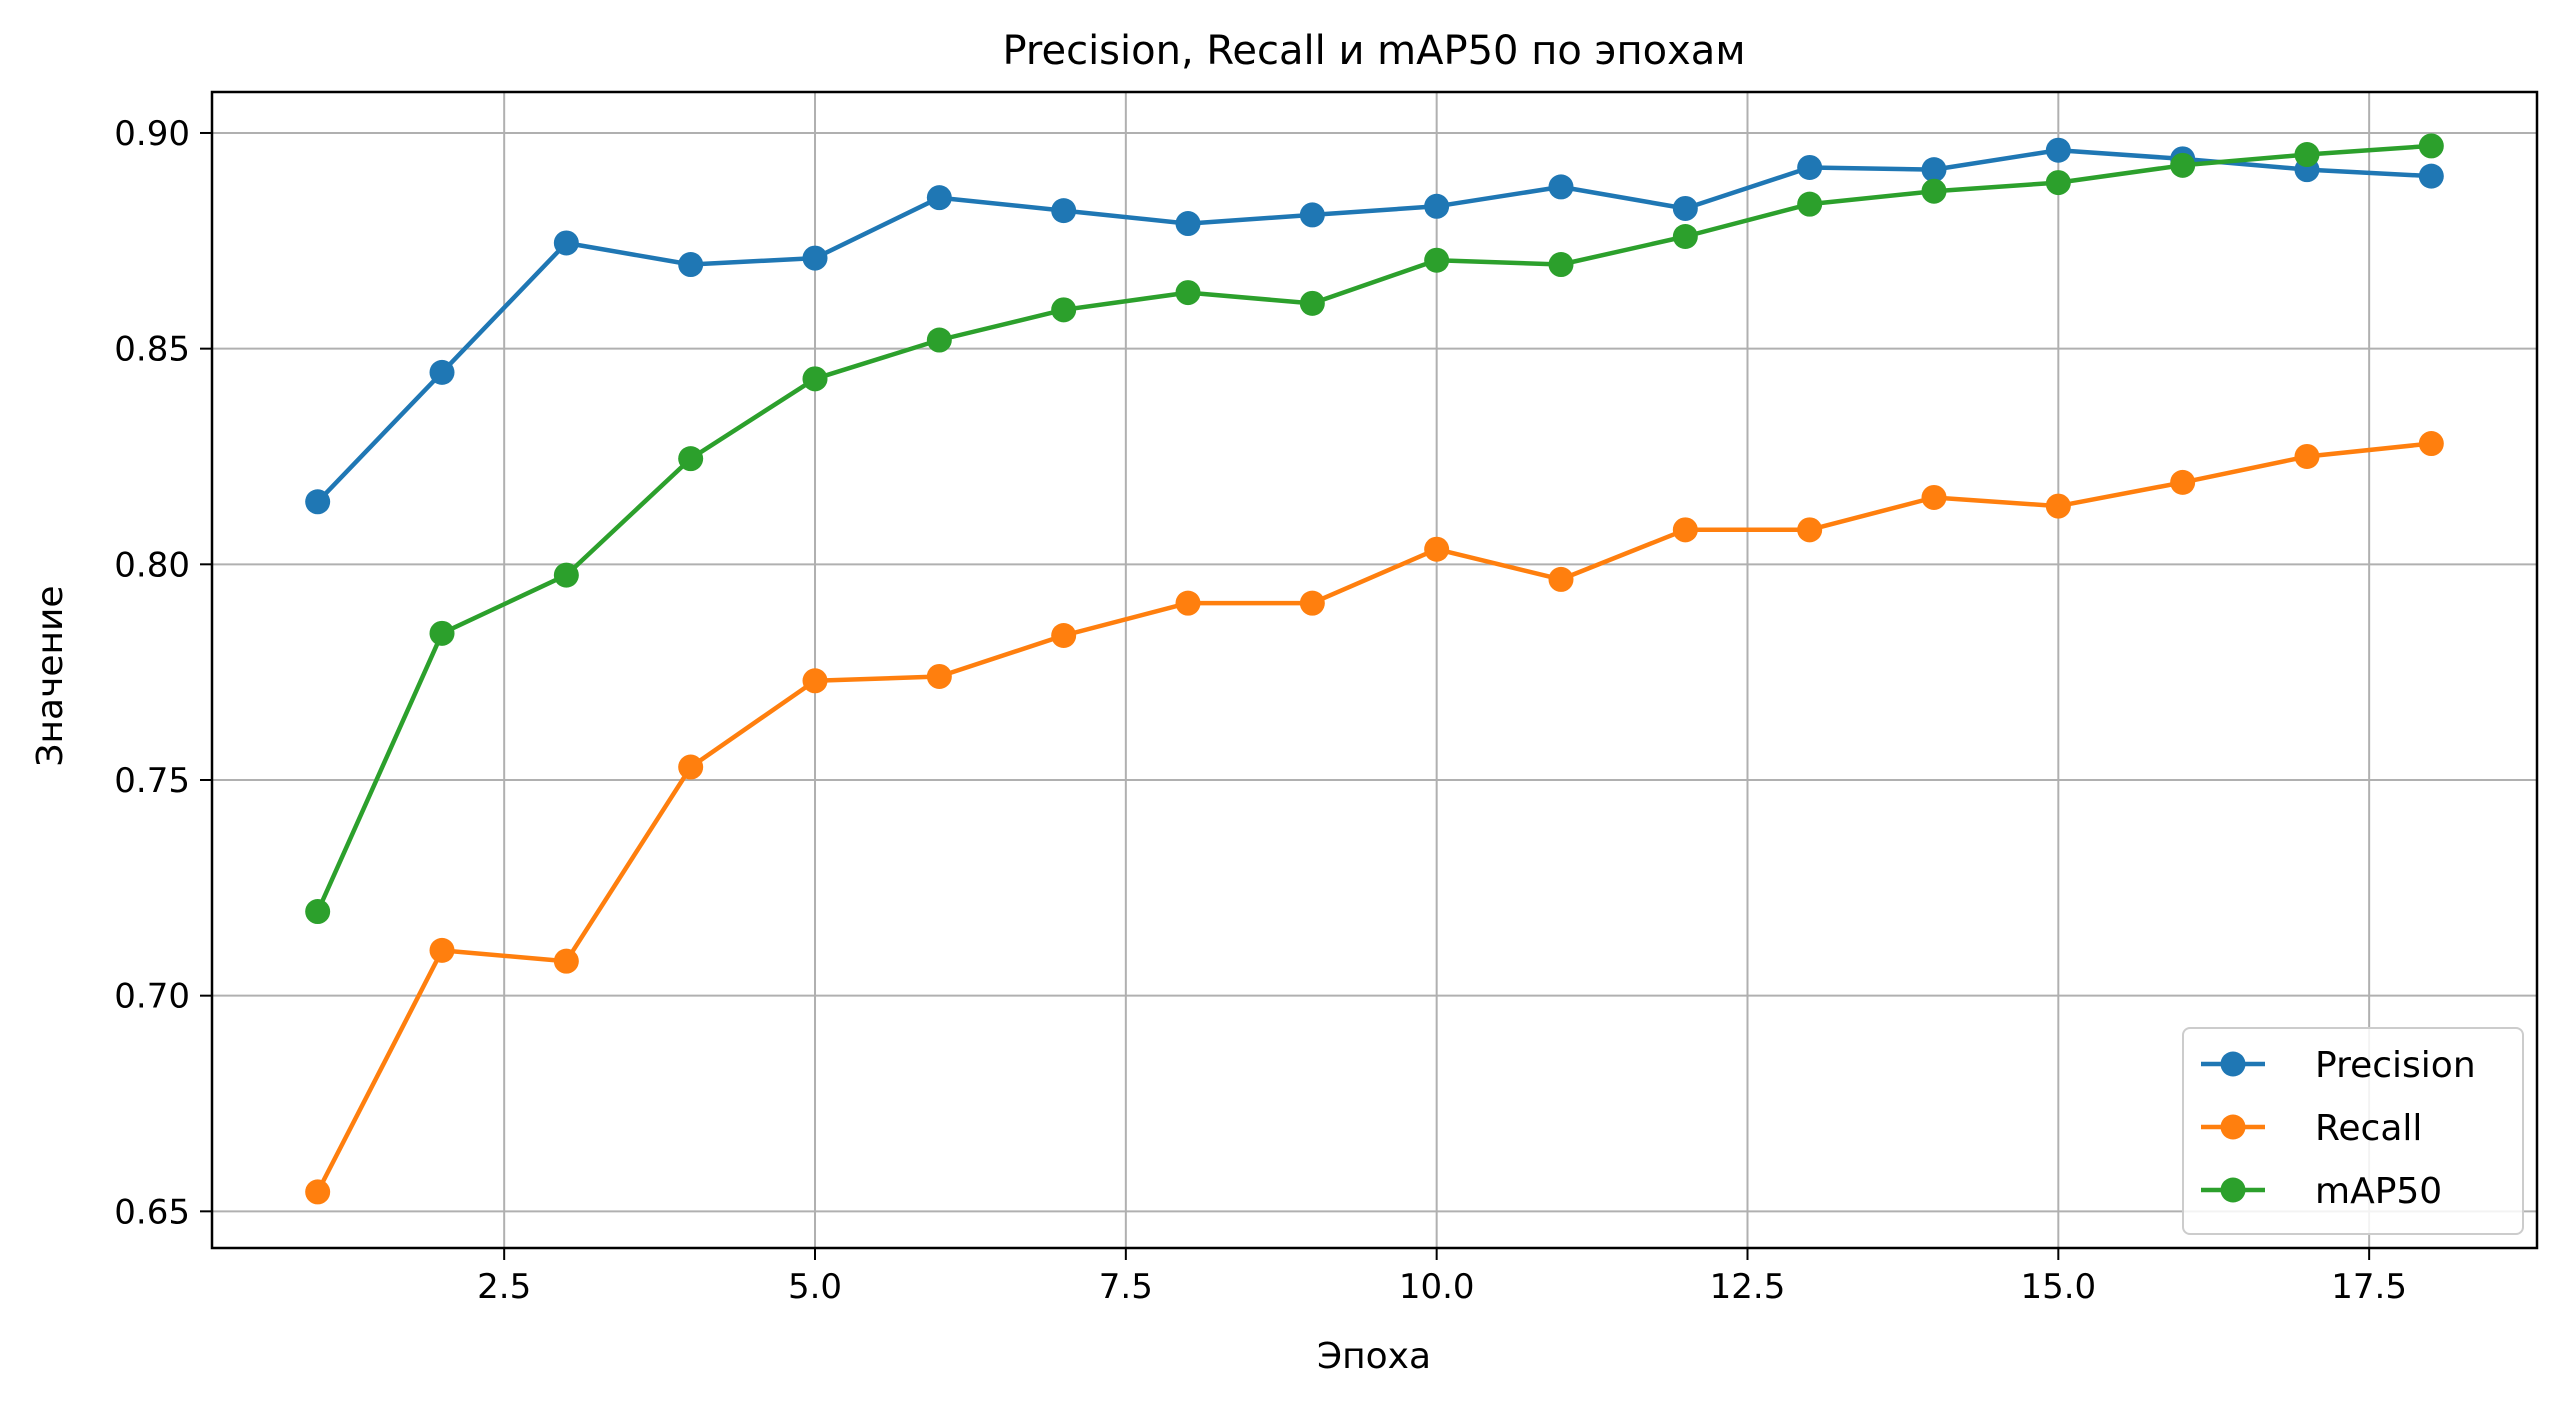 The image size is (2565, 1407). I want to click on legend: Precision Recall mAP50, so click(2353, 1131).